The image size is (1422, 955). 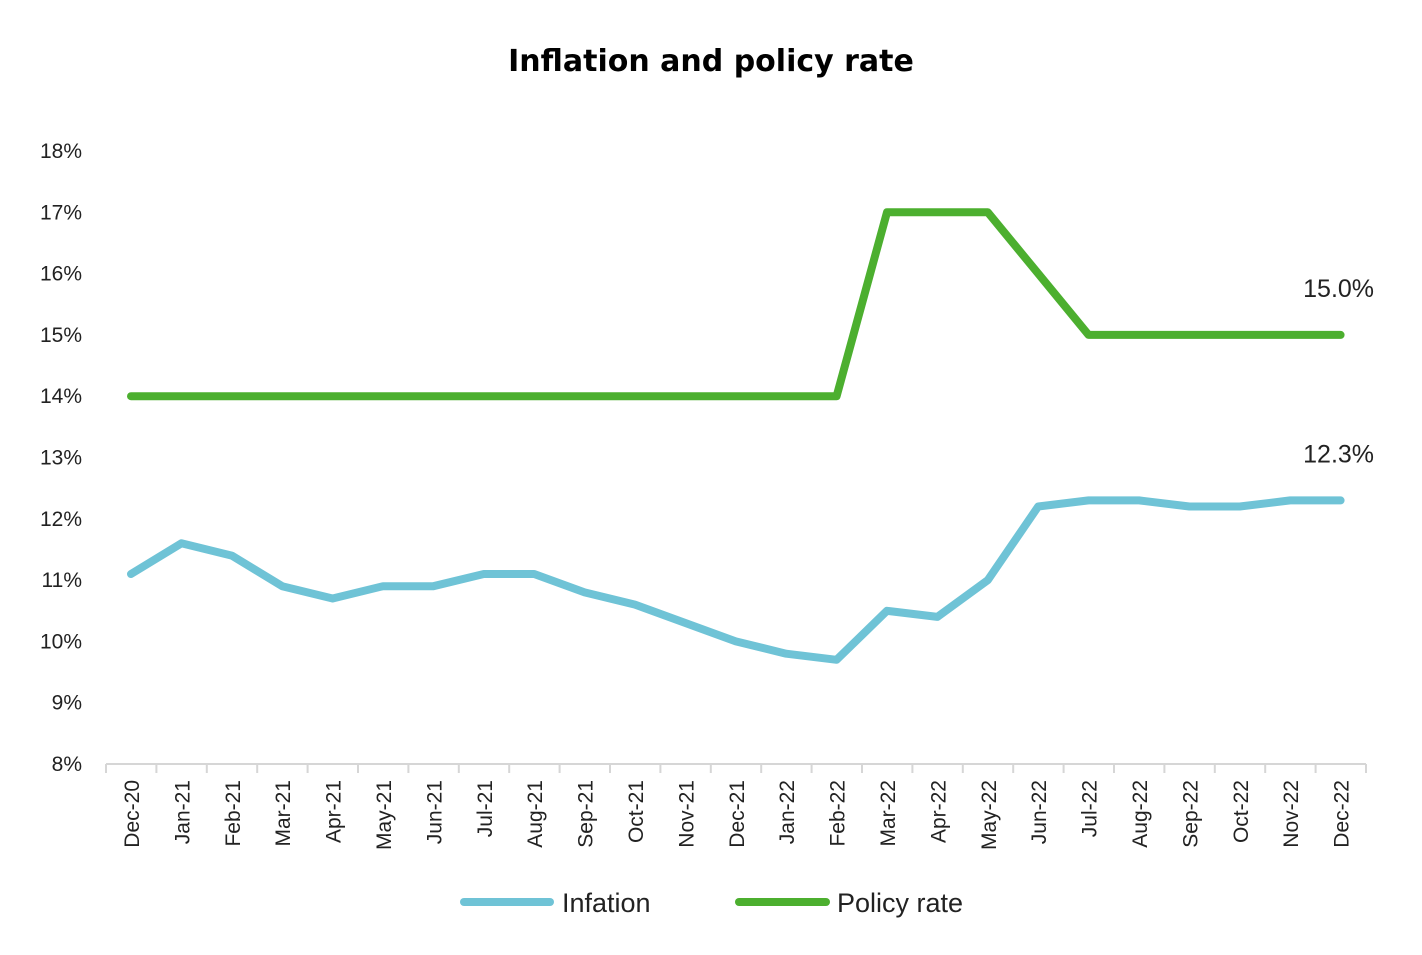 What do you see at coordinates (1291, 814) in the screenshot?
I see `x-tick-label: Nov-22` at bounding box center [1291, 814].